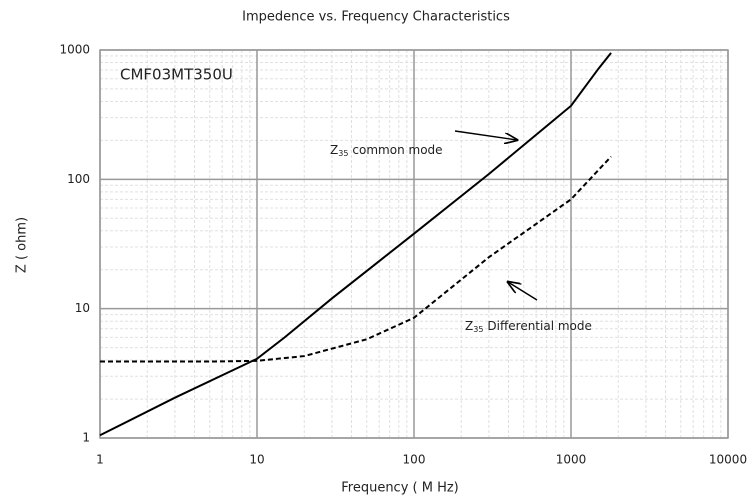  Describe the element at coordinates (100, 460) in the screenshot. I see `x-tick-label: 1` at that location.